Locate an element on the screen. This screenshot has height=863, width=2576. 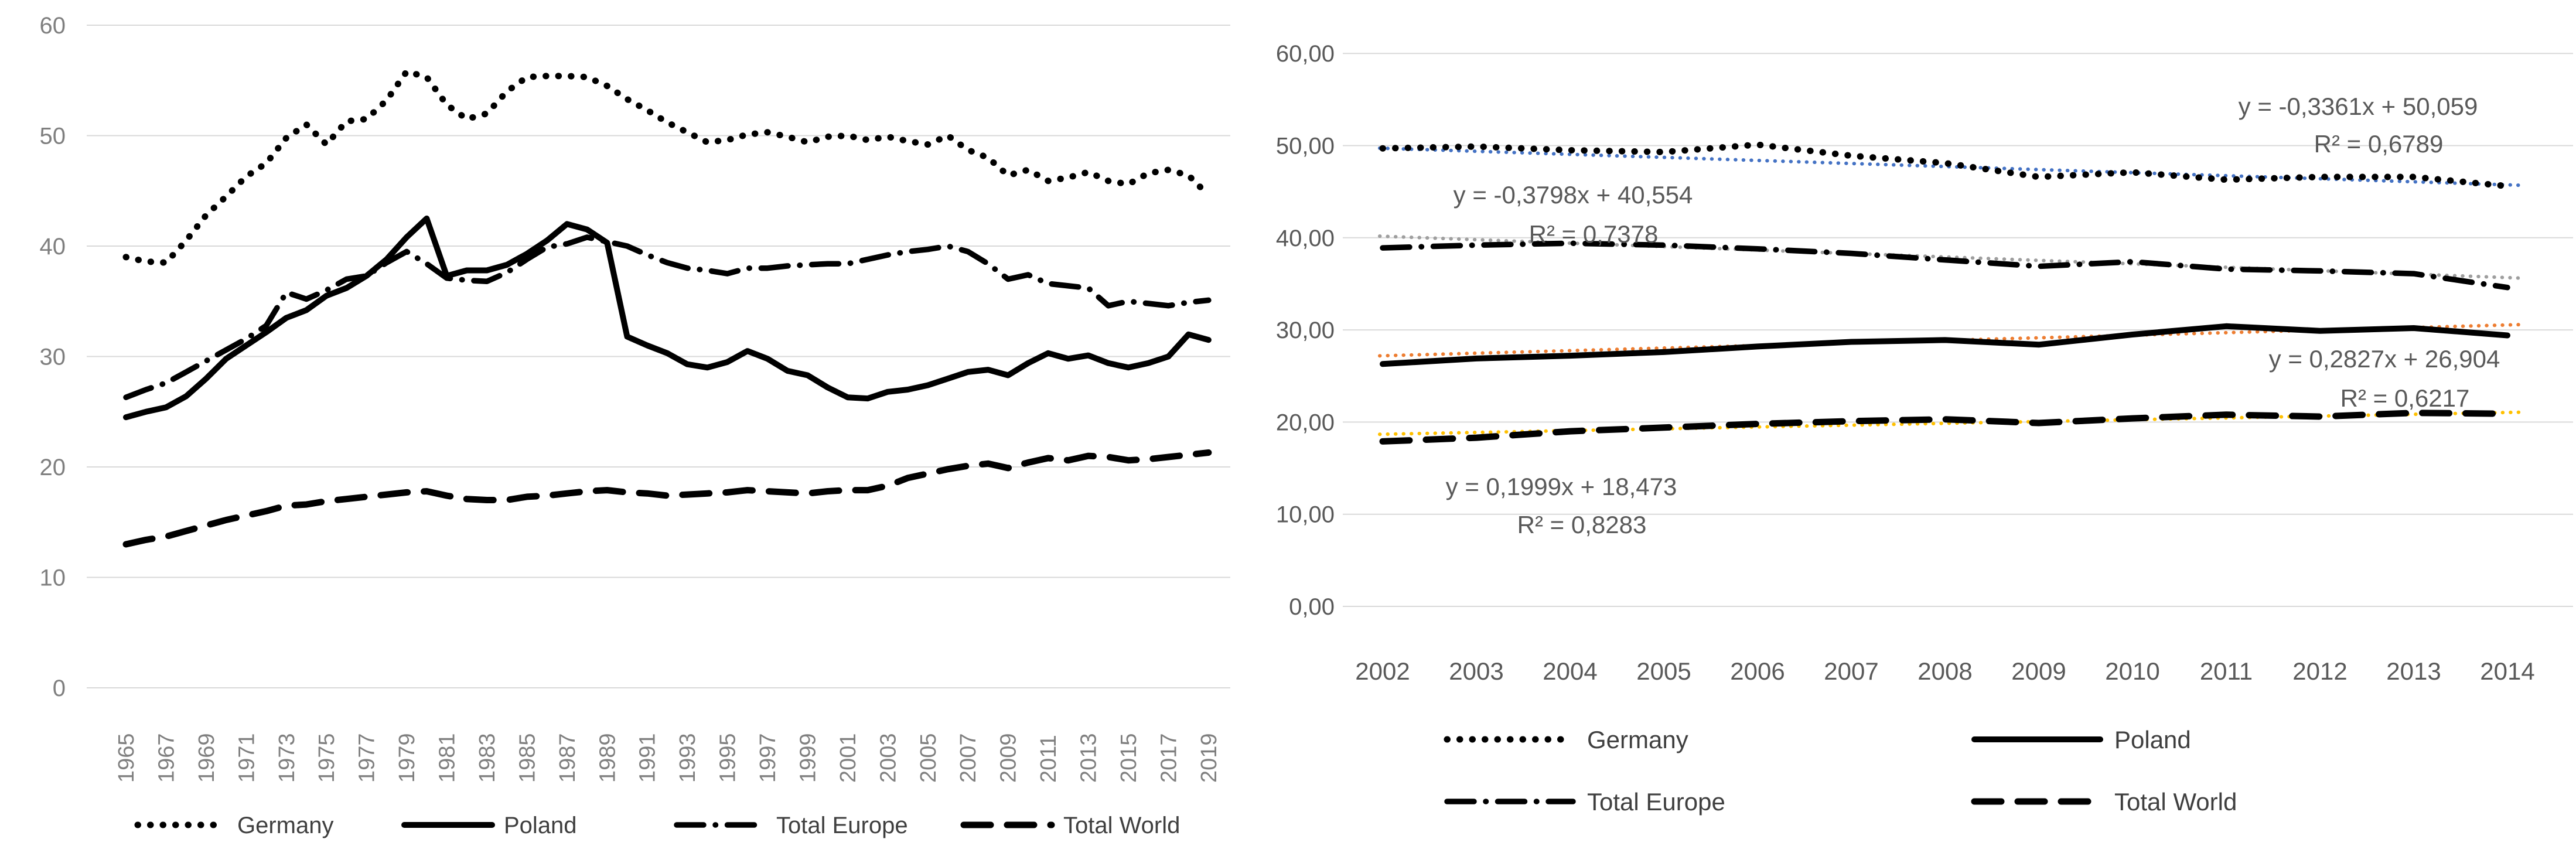
y-axis-tick-label: 60,00 is located at coordinates (1306, 54).